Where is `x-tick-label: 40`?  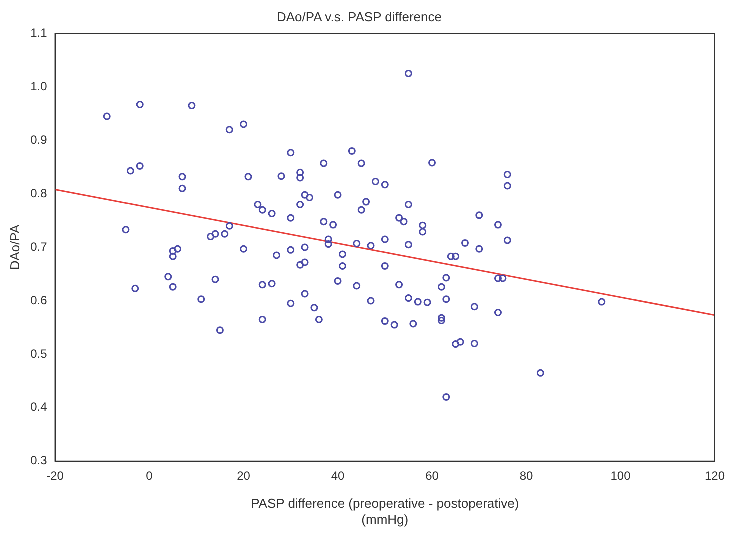
x-tick-label: 40 is located at coordinates (338, 475).